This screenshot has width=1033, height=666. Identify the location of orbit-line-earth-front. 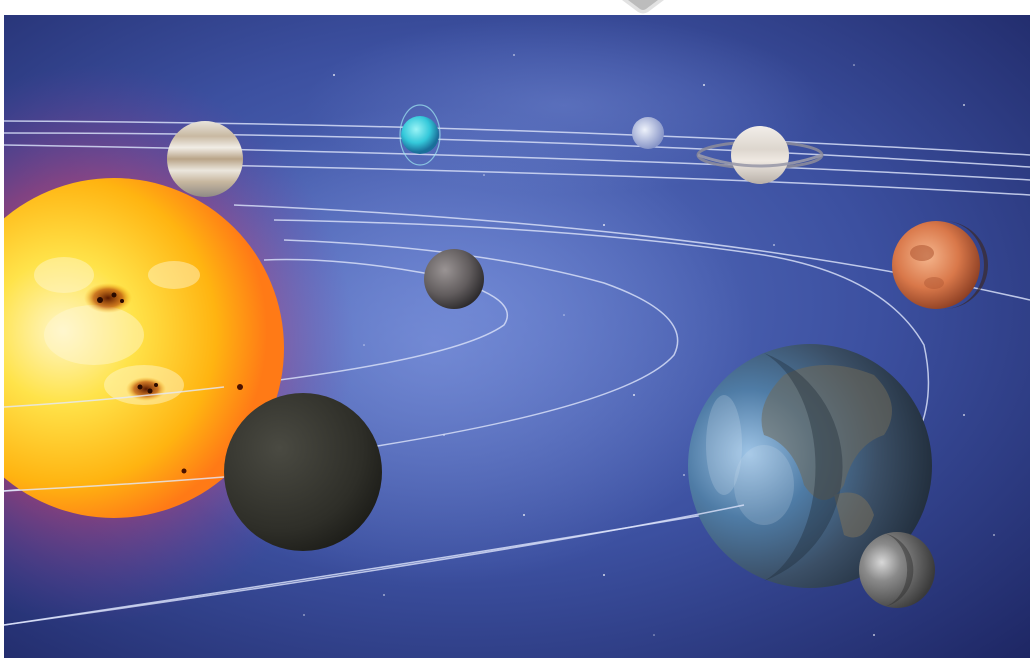
(374, 565).